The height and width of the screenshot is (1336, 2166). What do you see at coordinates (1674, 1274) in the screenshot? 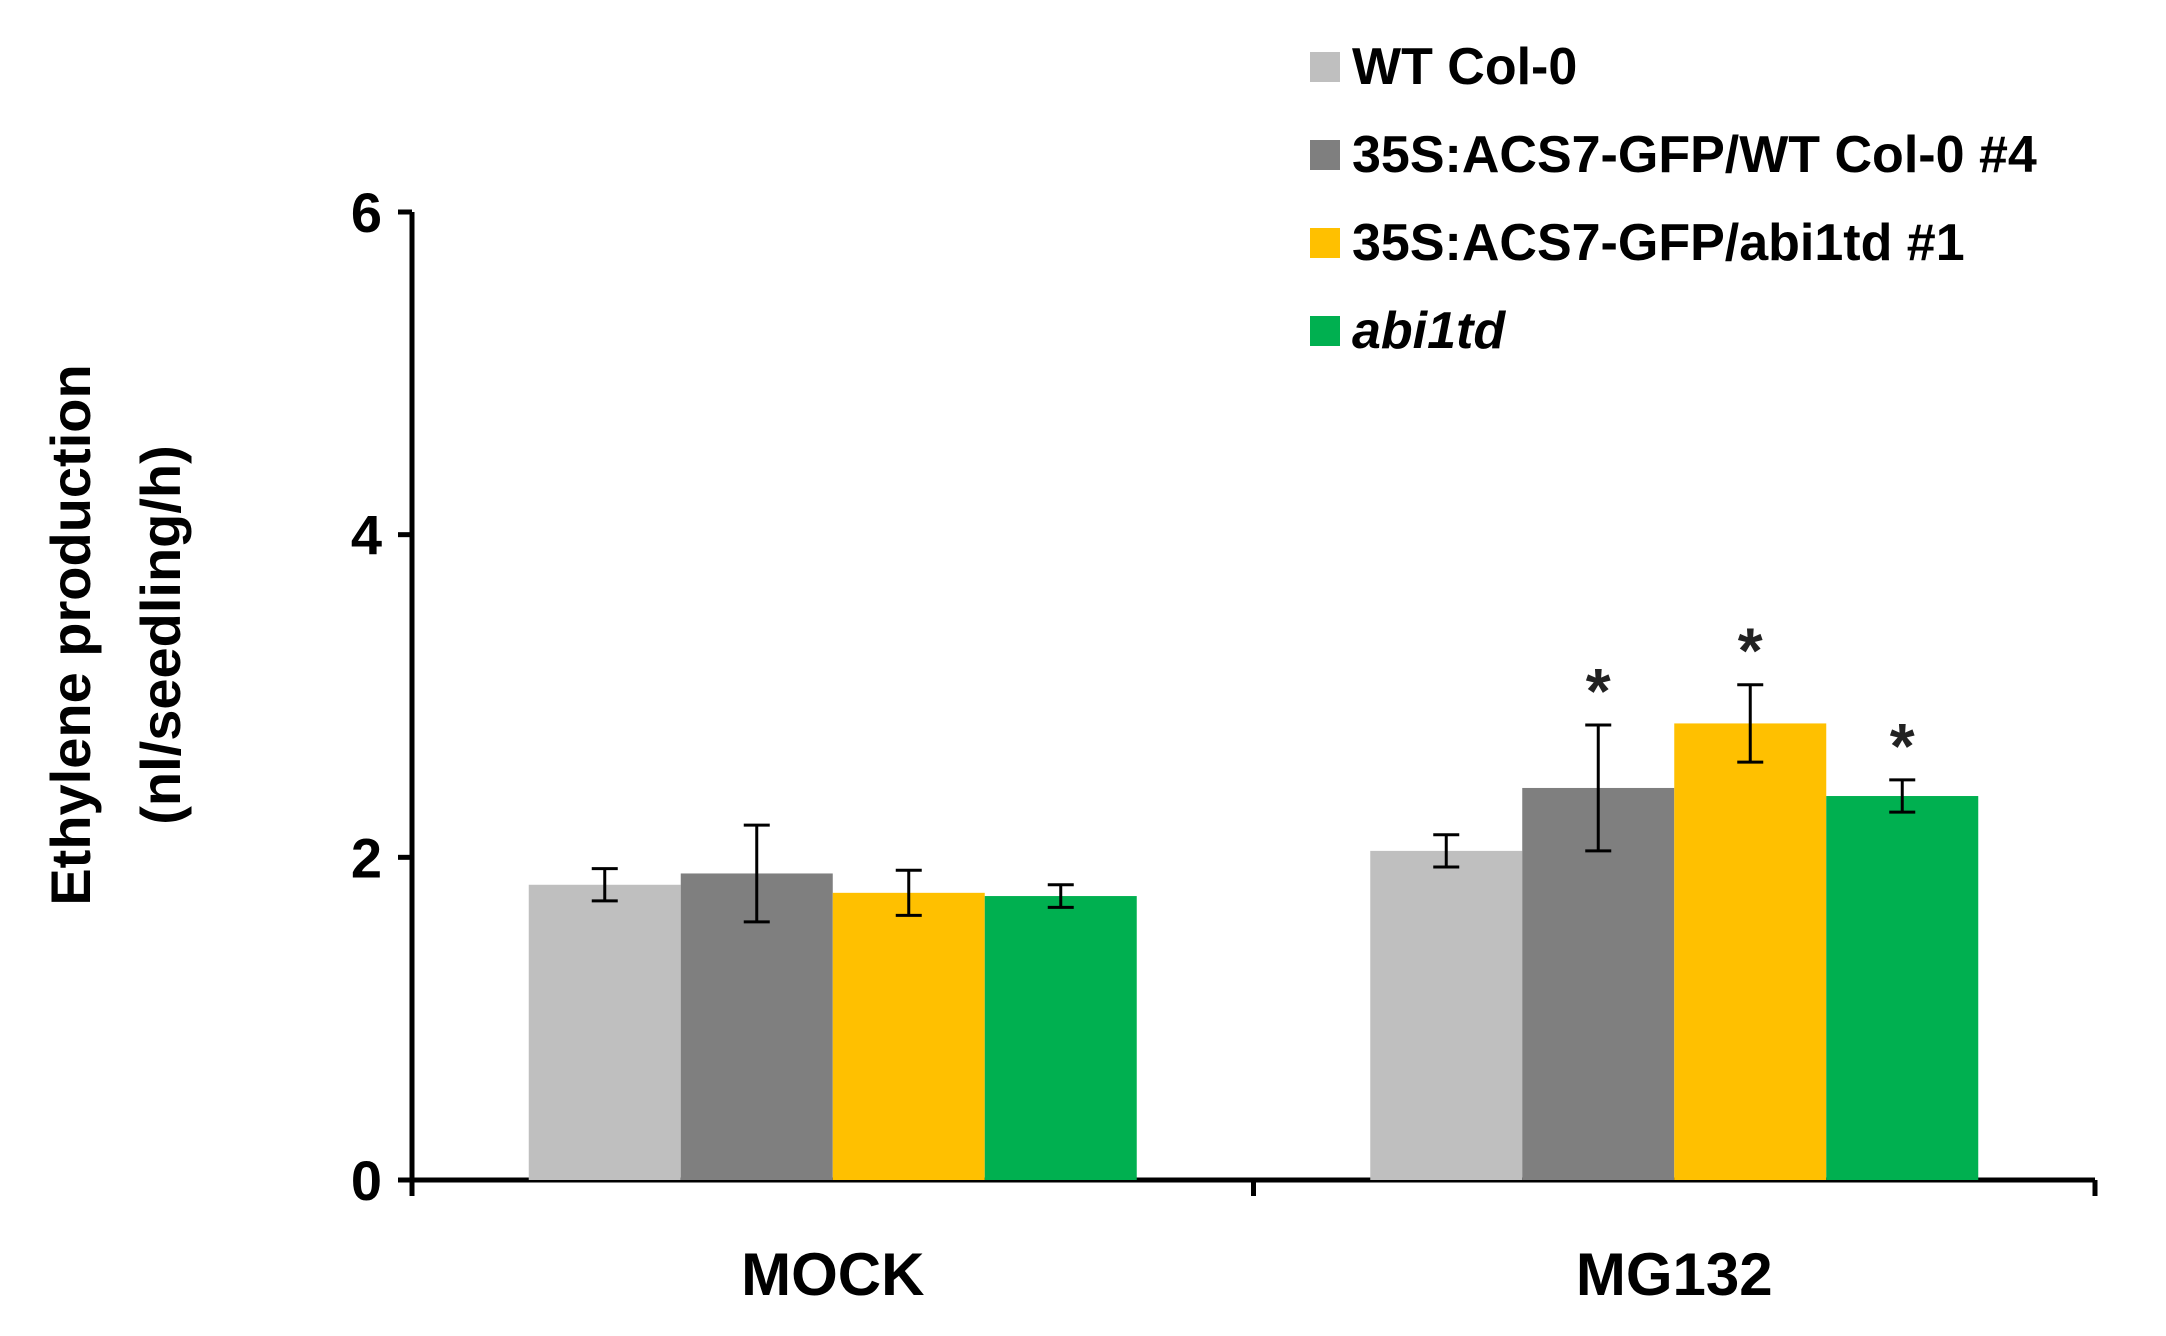
I see `x-category-label: MG132` at bounding box center [1674, 1274].